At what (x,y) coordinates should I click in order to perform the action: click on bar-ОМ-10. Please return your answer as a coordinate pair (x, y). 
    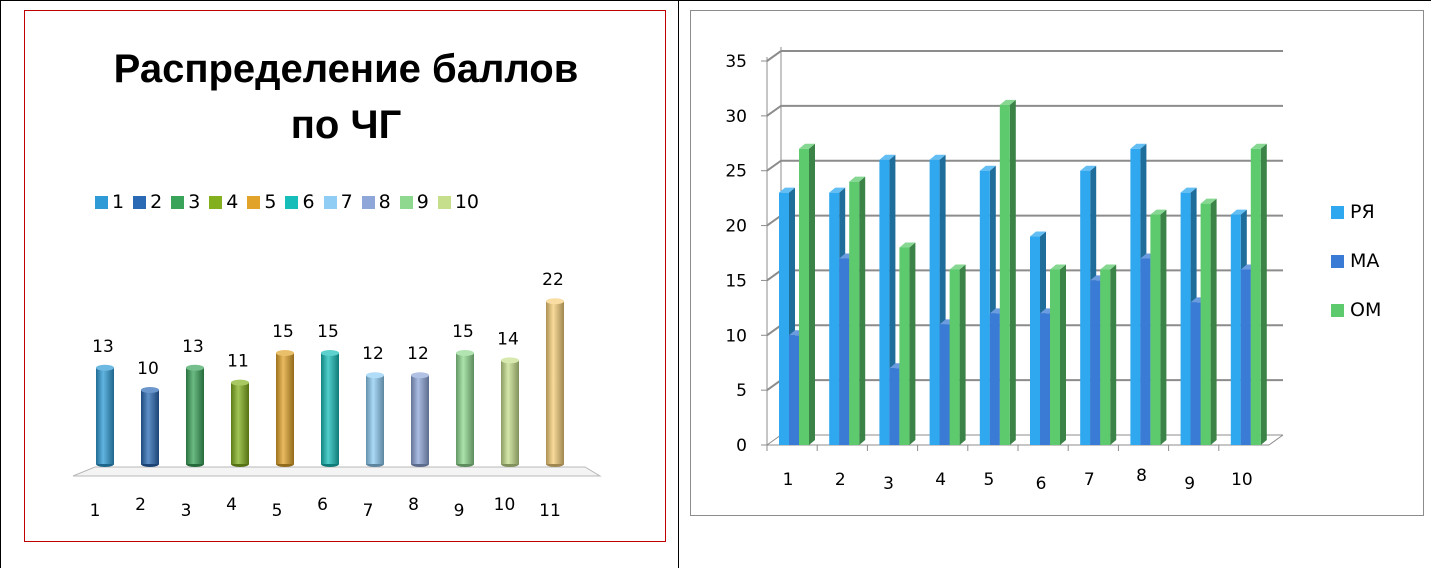
    Looking at the image, I should click on (1258, 294).